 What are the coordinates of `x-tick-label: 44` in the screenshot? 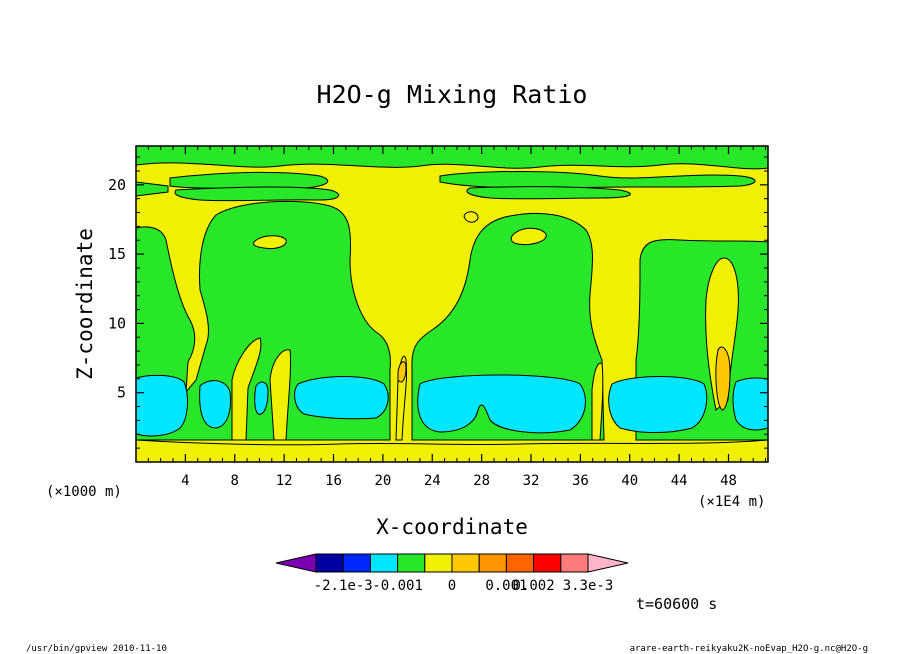 It's located at (679, 481).